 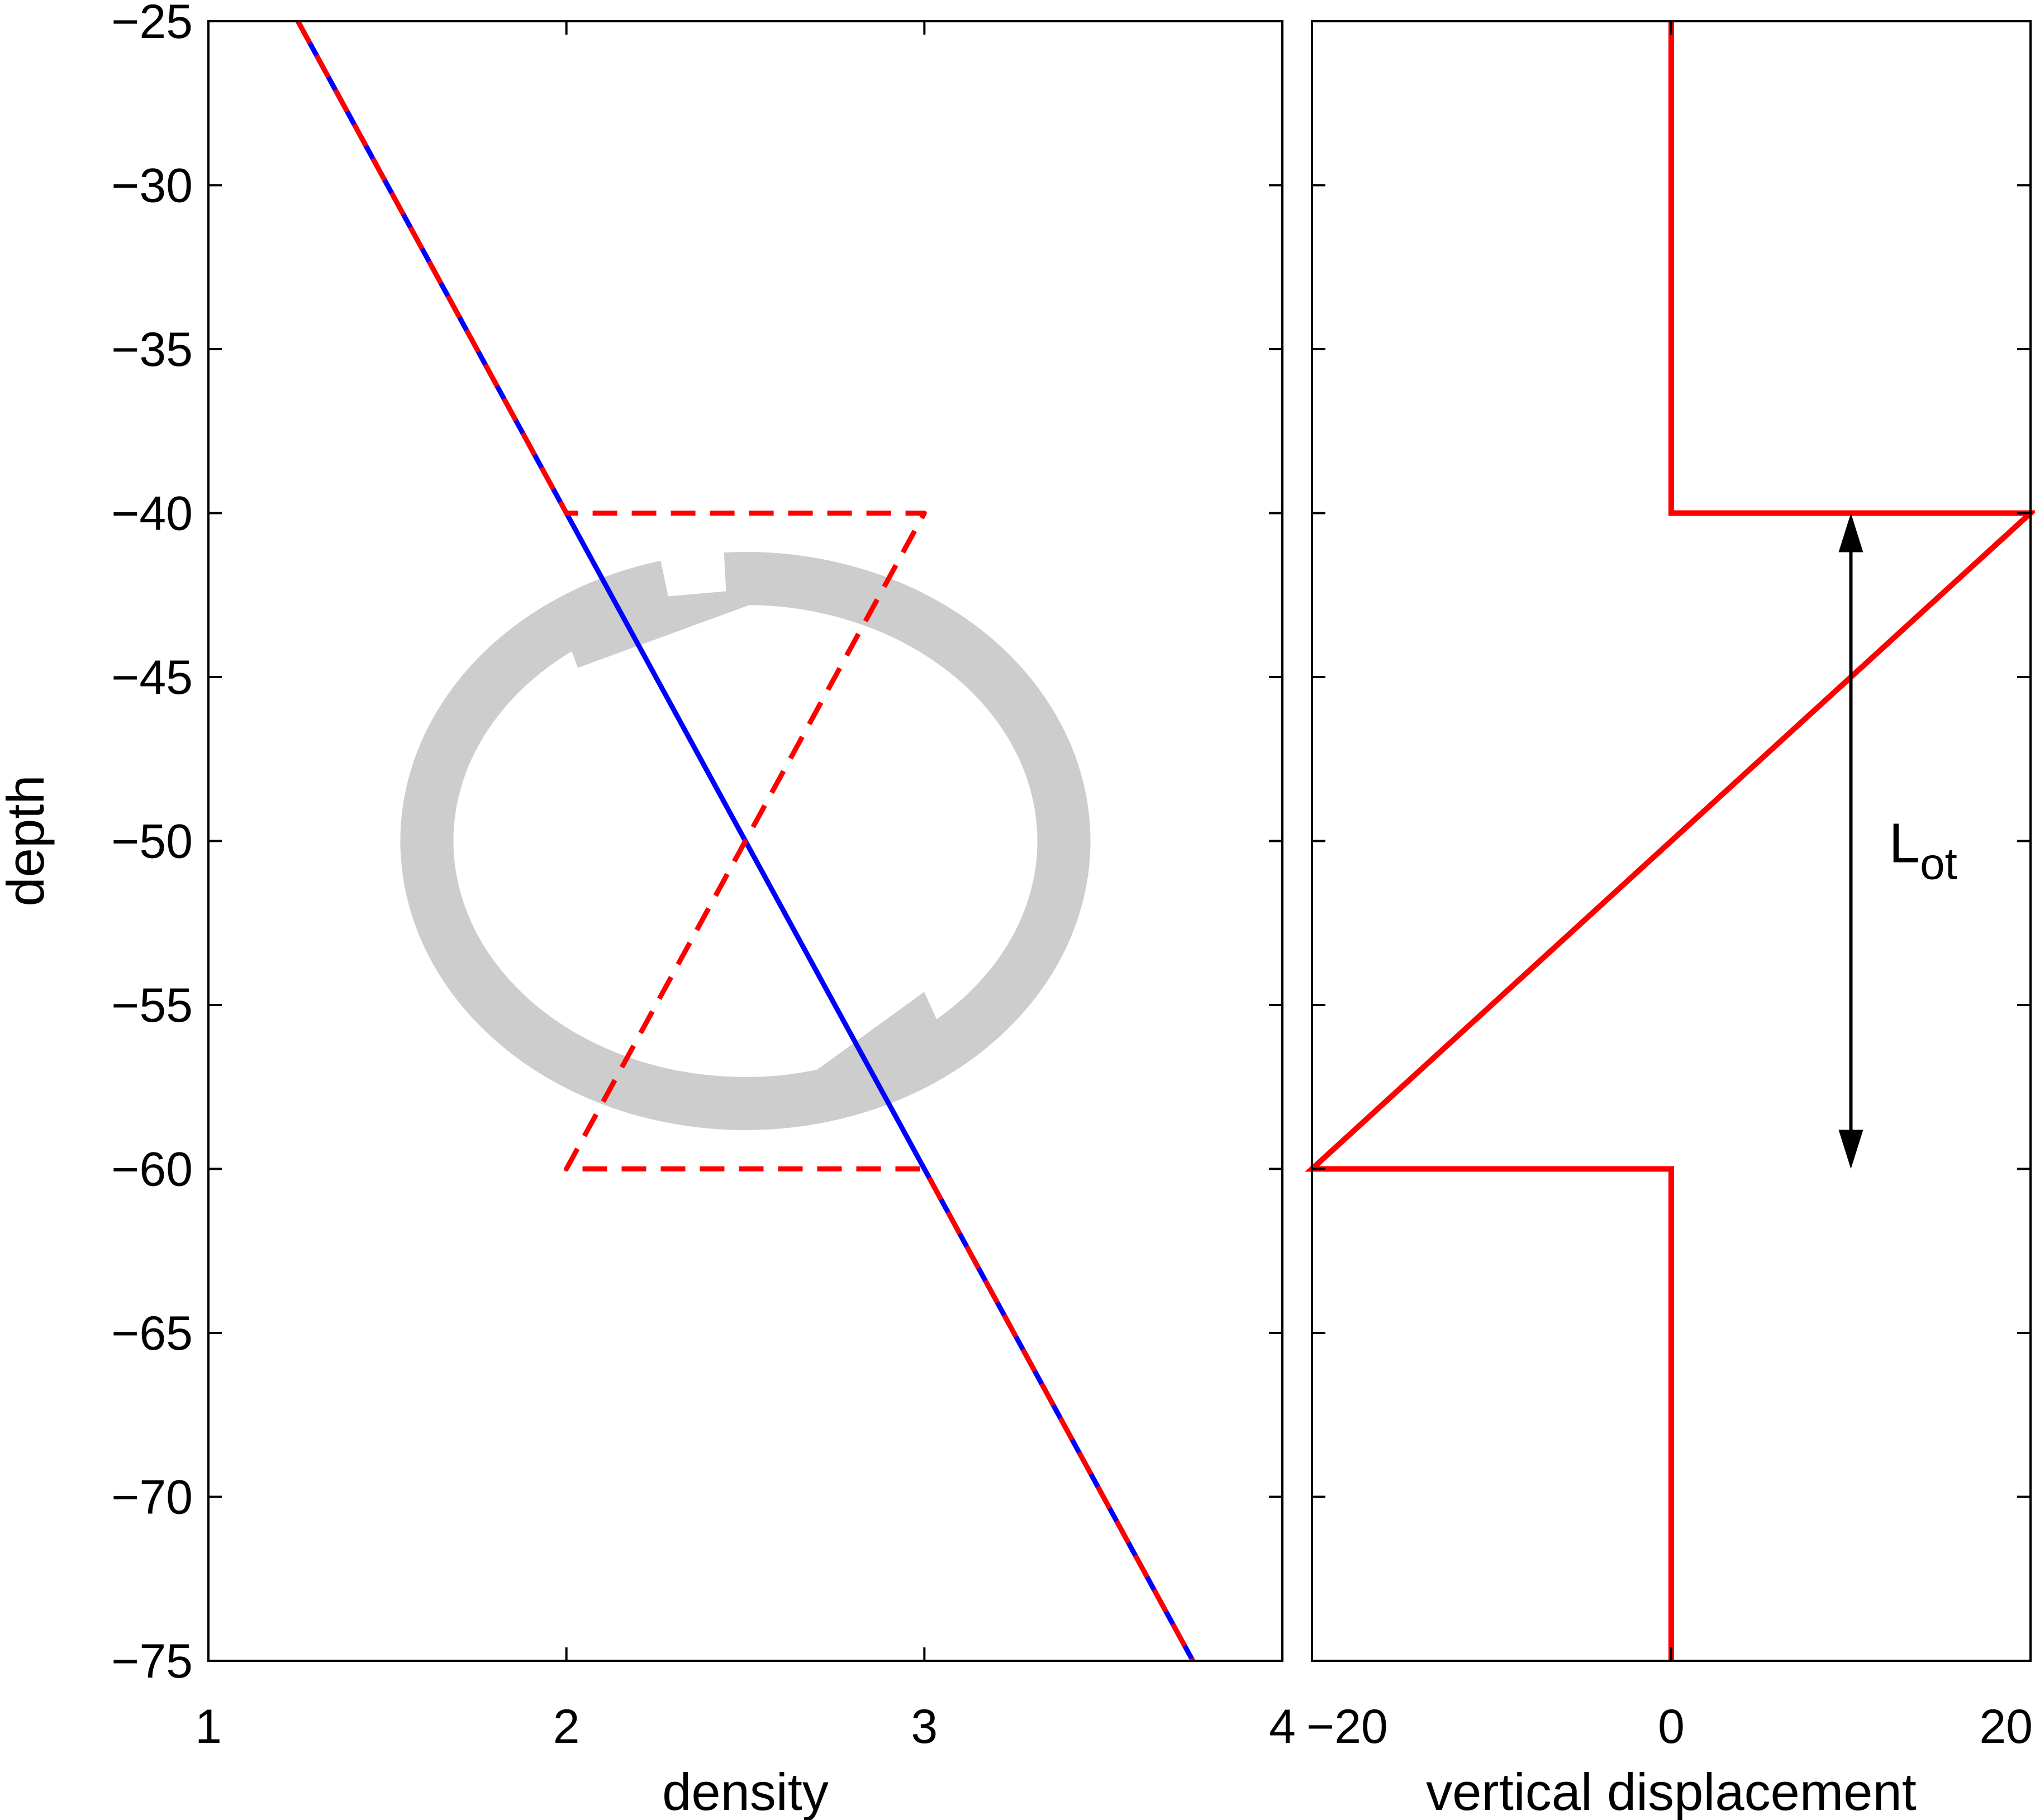 I want to click on circulation-arrowhead-bottom, so click(x=846, y=1059).